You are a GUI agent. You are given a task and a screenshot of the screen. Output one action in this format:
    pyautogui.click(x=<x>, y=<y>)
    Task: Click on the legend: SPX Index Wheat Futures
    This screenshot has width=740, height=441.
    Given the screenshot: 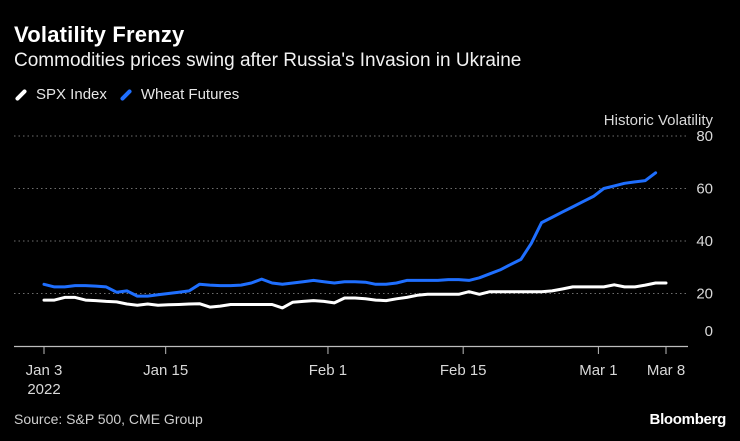 What is the action you would take?
    pyautogui.click(x=132, y=94)
    